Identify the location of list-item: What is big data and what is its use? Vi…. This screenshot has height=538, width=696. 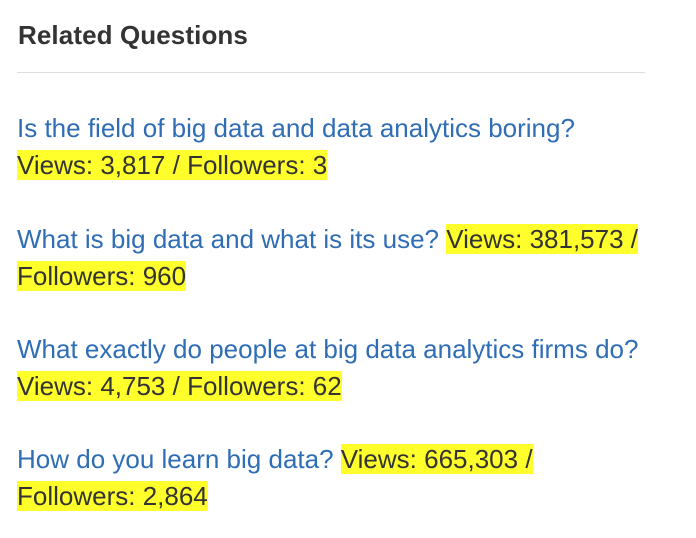
(337, 258).